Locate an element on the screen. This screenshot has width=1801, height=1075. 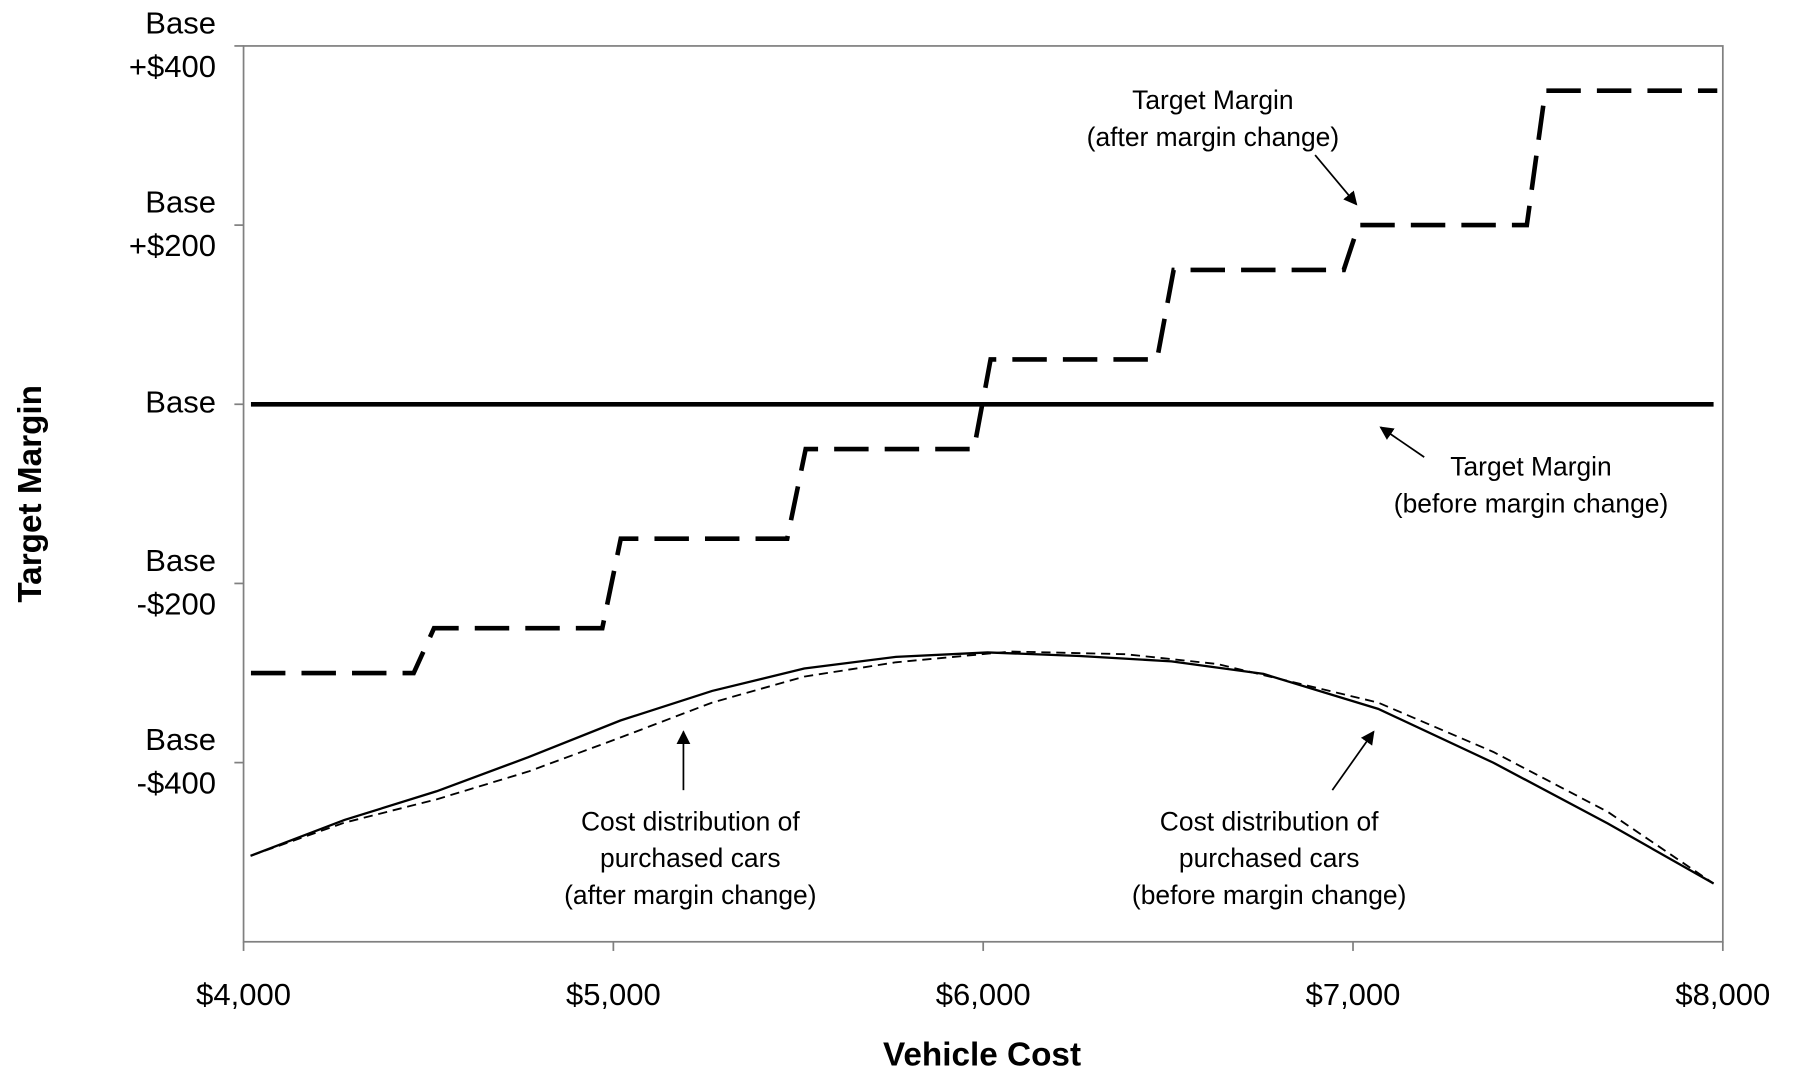
x-axis-title: Vehicle Cost is located at coordinates (982, 1054).